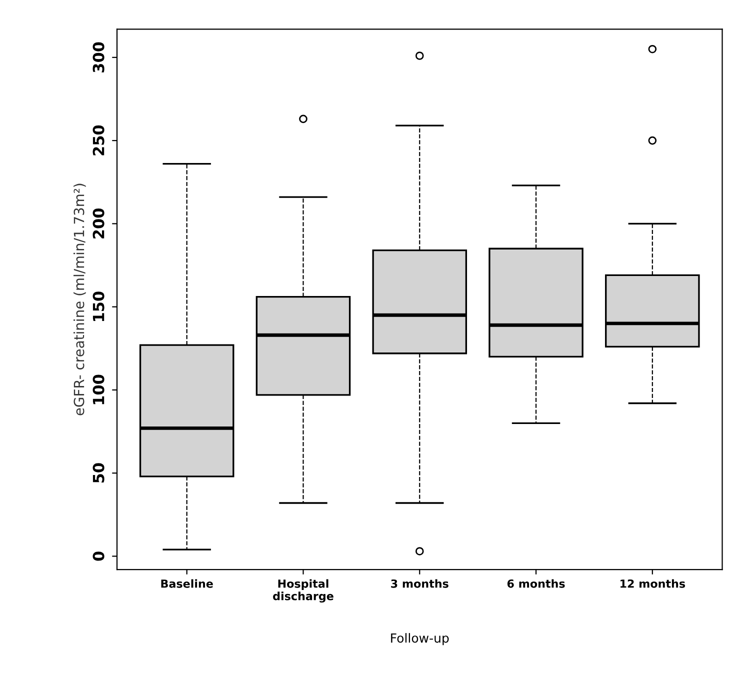  What do you see at coordinates (98, 223) in the screenshot?
I see `y-tick-label: 200` at bounding box center [98, 223].